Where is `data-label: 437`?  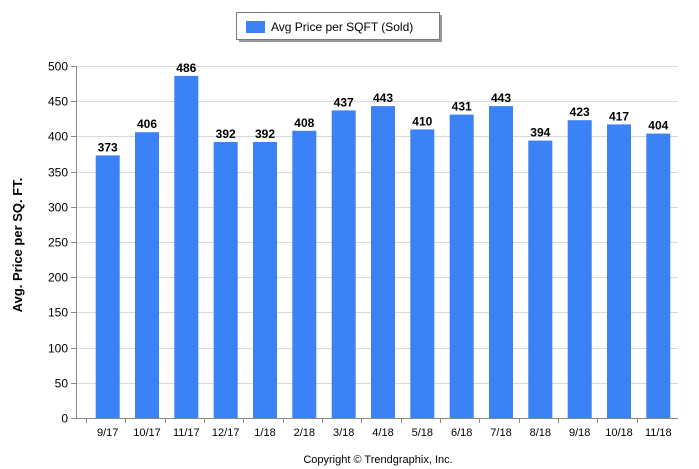
data-label: 437 is located at coordinates (344, 102).